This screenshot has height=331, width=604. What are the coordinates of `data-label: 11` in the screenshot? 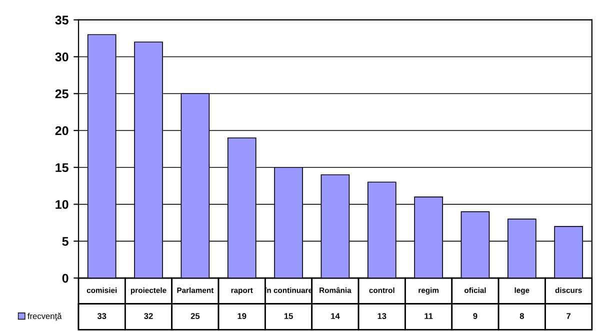 It's located at (428, 316).